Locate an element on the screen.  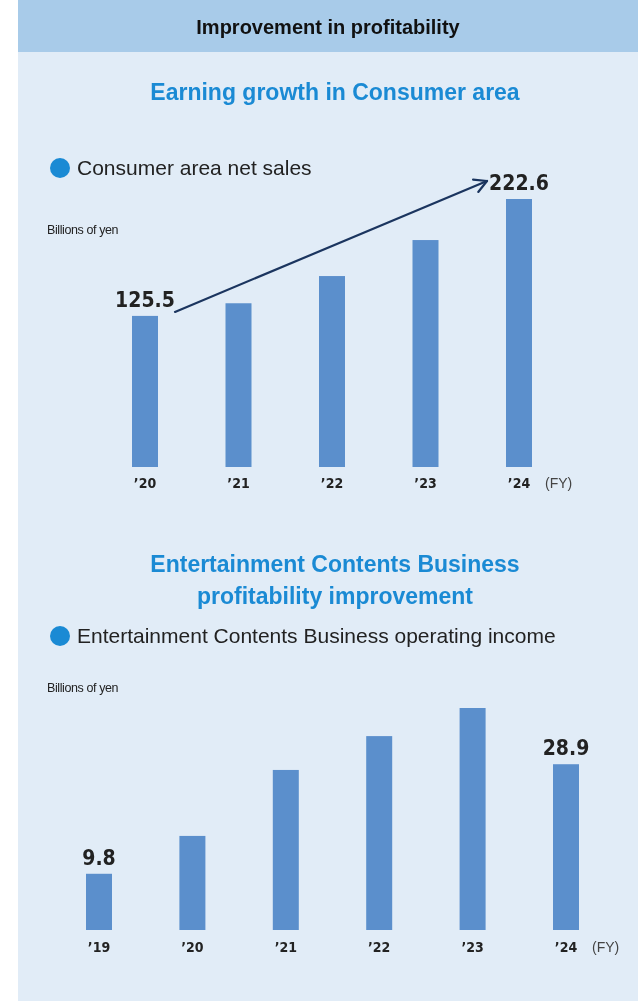
text: Consumer area net sales is located at coordinates (194, 167).